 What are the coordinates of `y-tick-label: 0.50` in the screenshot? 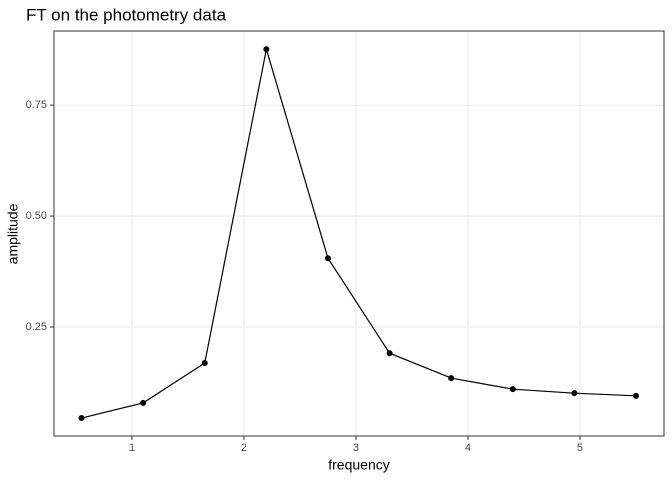 It's located at (36, 216).